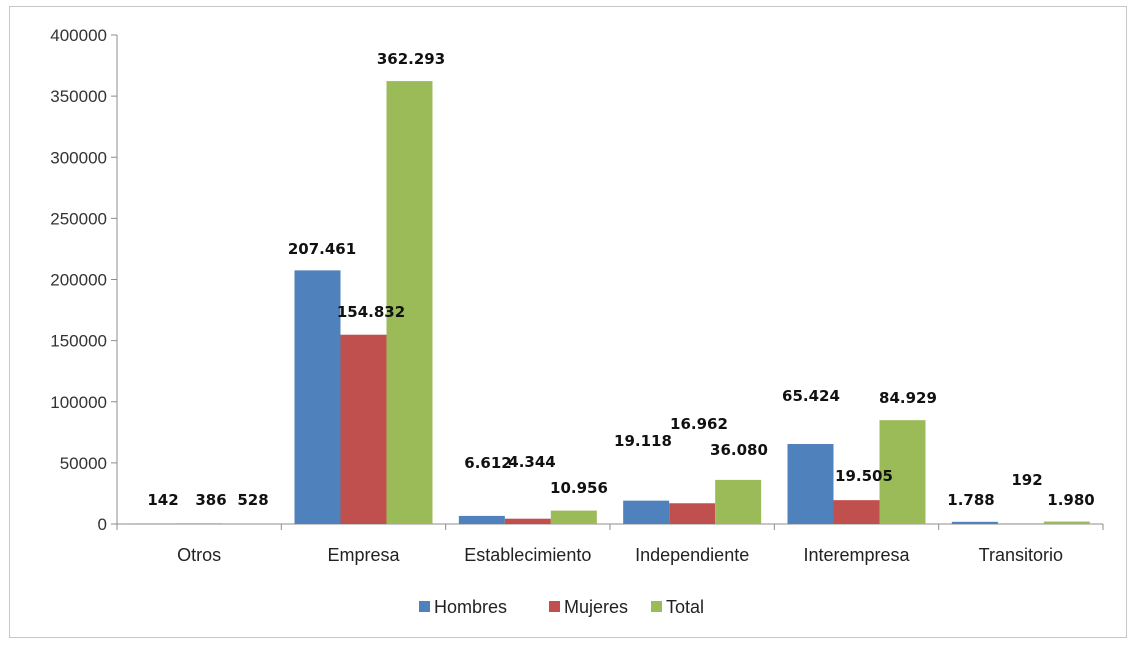 The image size is (1131, 645). What do you see at coordinates (162, 500) in the screenshot?
I see `data-label-hombres-otros: 142` at bounding box center [162, 500].